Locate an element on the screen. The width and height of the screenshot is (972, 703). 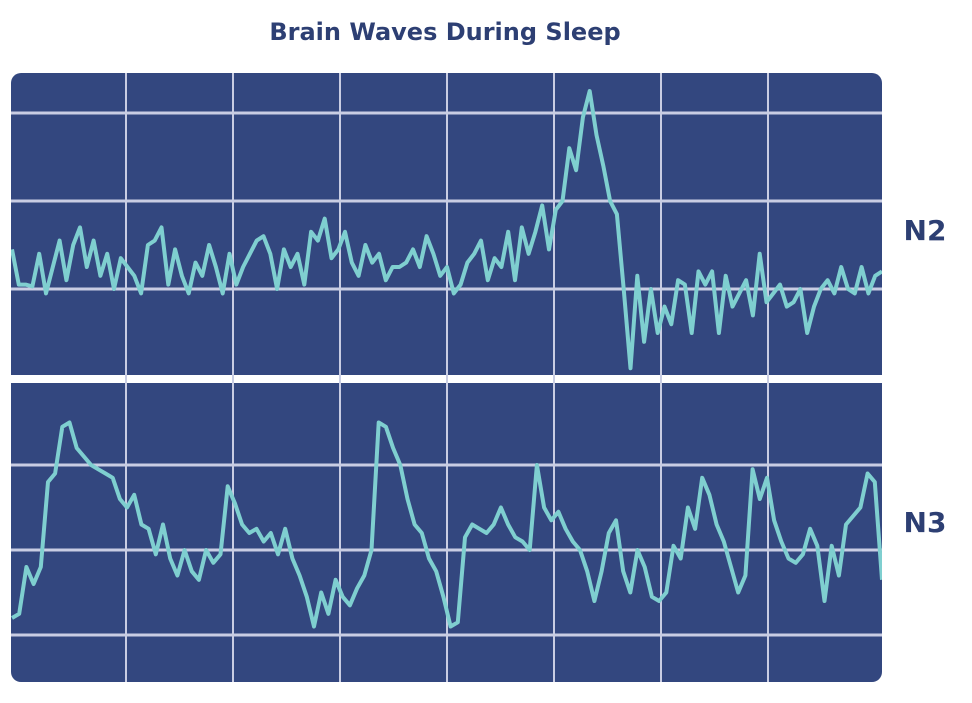
series-label: N2 is located at coordinates (925, 230).